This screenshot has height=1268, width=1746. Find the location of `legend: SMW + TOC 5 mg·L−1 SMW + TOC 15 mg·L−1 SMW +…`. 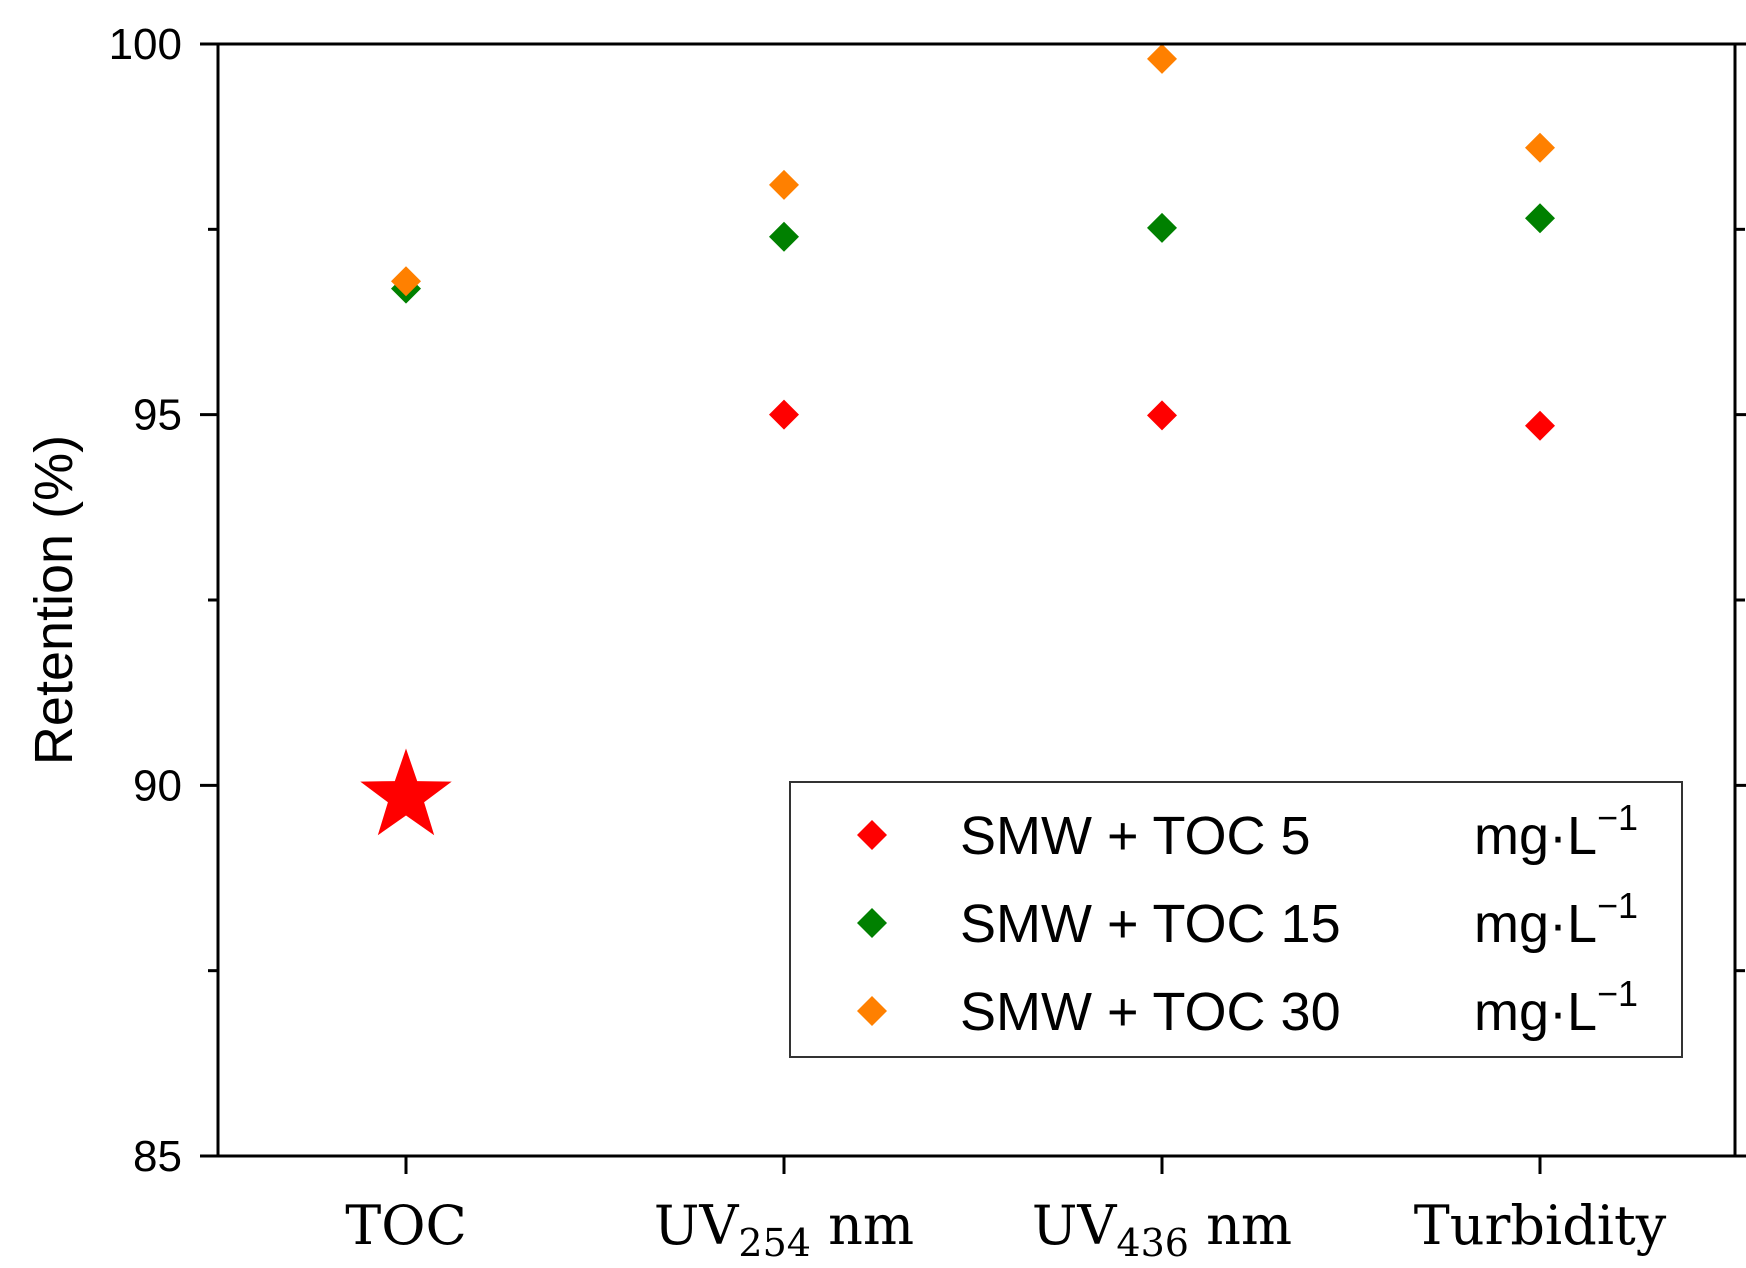

legend: SMW + TOC 5 mg·L−1 SMW + TOC 15 mg·L−1 SMW +… is located at coordinates (1236, 919).